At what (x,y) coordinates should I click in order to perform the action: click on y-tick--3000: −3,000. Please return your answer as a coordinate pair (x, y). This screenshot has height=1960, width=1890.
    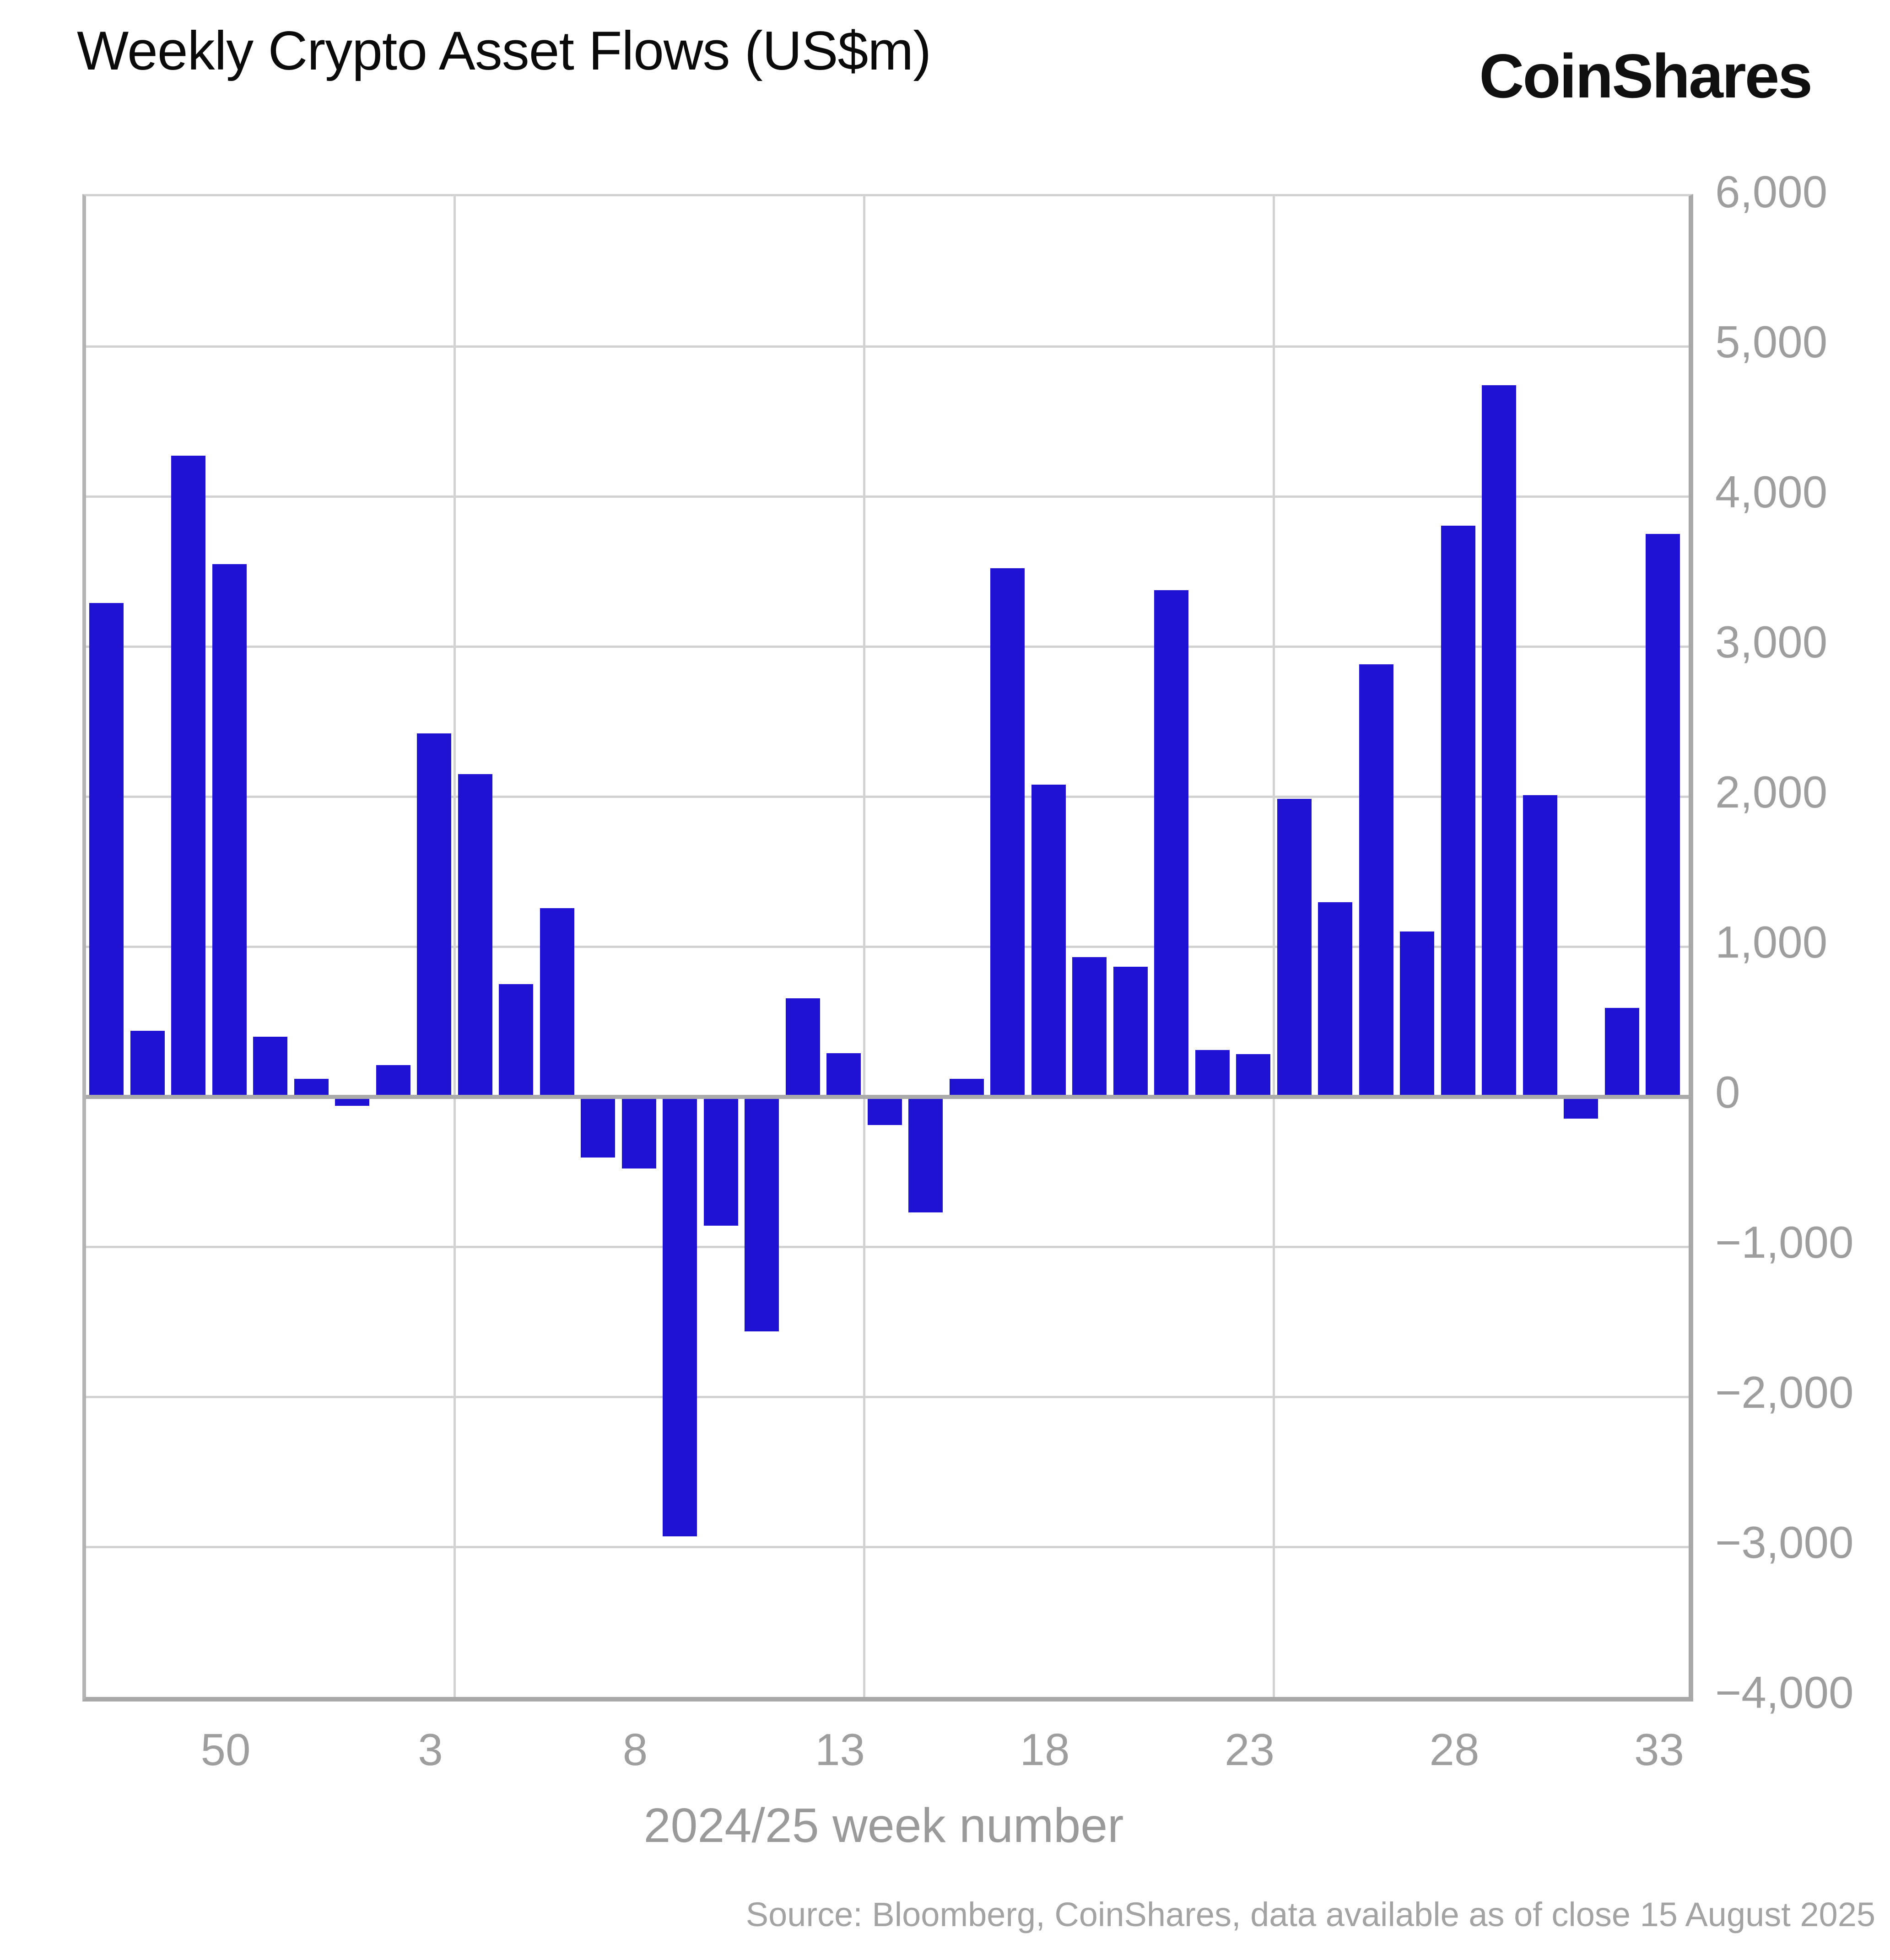
    Looking at the image, I should click on (1784, 1542).